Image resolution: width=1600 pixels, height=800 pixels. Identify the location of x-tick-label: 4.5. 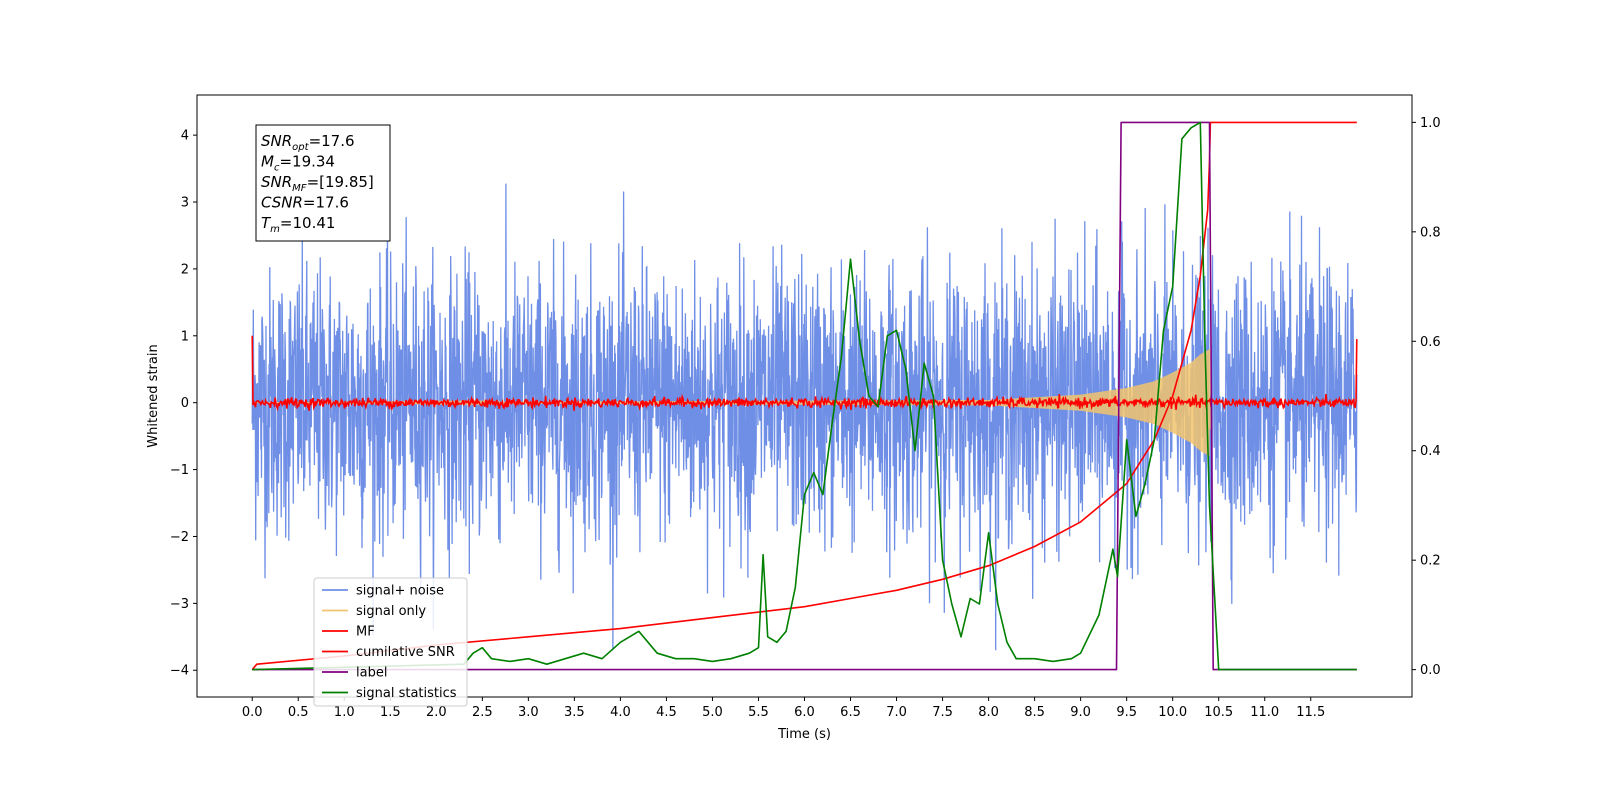
(666, 712).